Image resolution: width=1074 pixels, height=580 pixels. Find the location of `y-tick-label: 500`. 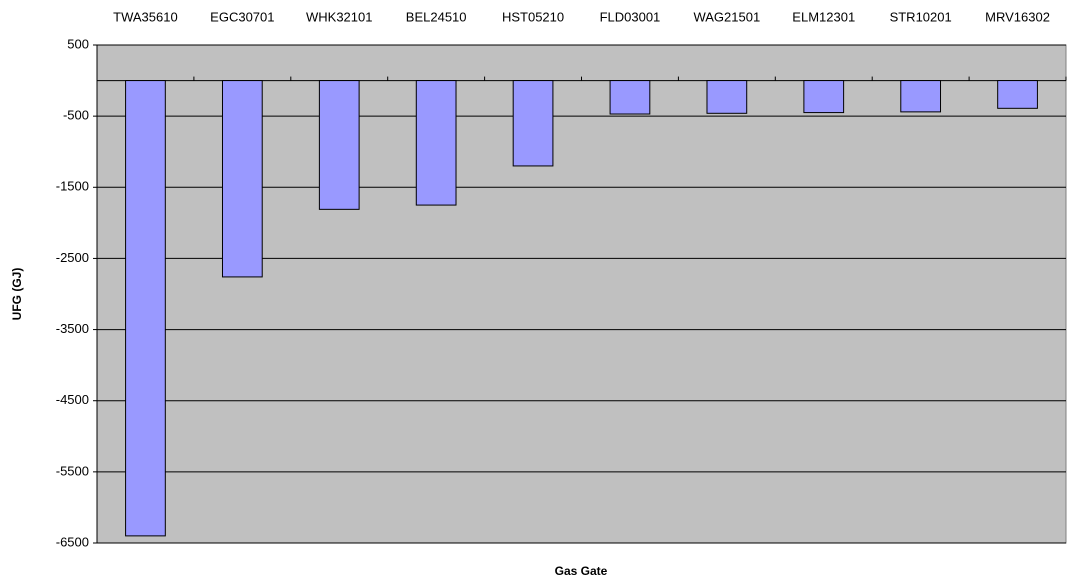

y-tick-label: 500 is located at coordinates (78, 43).